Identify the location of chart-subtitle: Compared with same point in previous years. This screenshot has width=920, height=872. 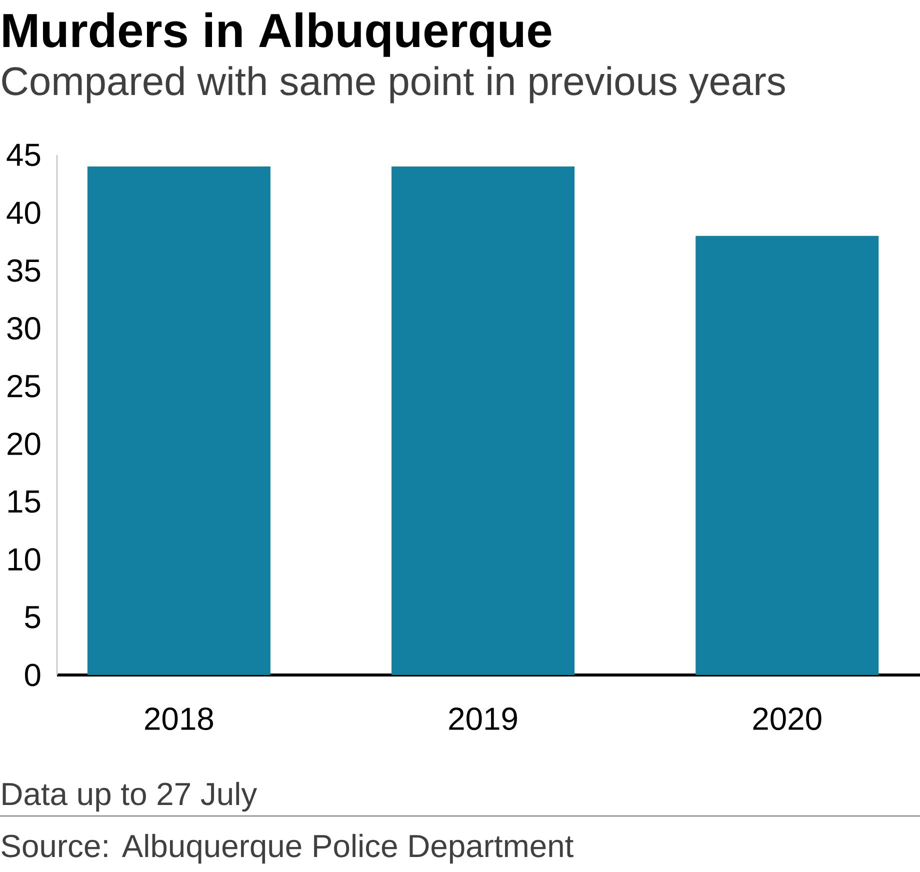
(393, 85).